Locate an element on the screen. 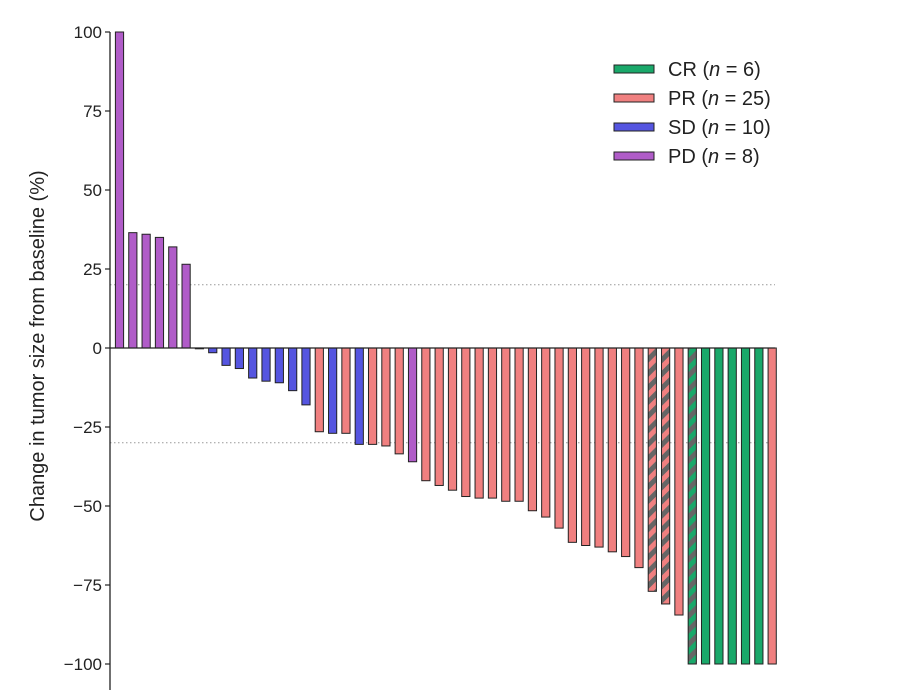  legend-label-pr: PR (n = 25) is located at coordinates (719, 99).